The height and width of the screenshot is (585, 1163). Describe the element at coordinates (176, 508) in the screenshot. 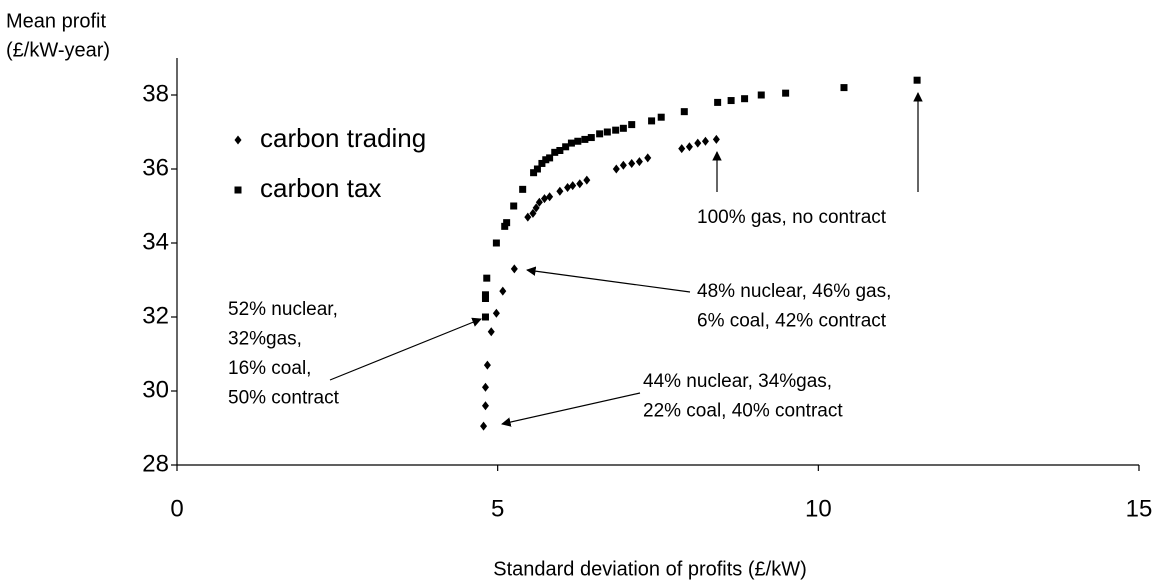

I see `x-tick-label: 0` at that location.